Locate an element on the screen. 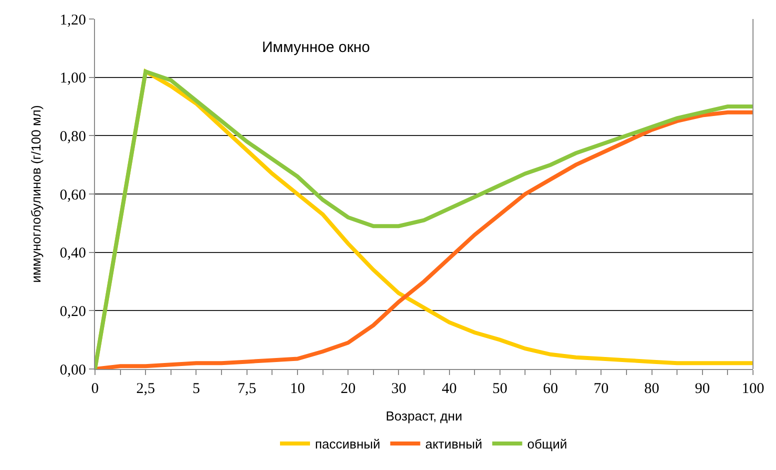  y-tick-label: 0,20 is located at coordinates (73, 312).